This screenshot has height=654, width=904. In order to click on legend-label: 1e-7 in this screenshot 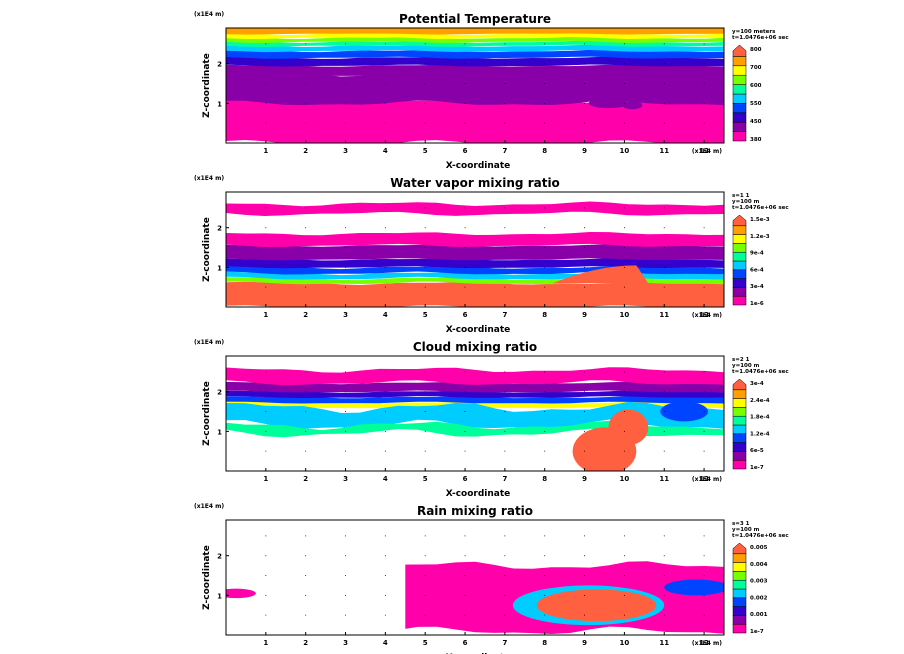, I will do `click(757, 632)`.